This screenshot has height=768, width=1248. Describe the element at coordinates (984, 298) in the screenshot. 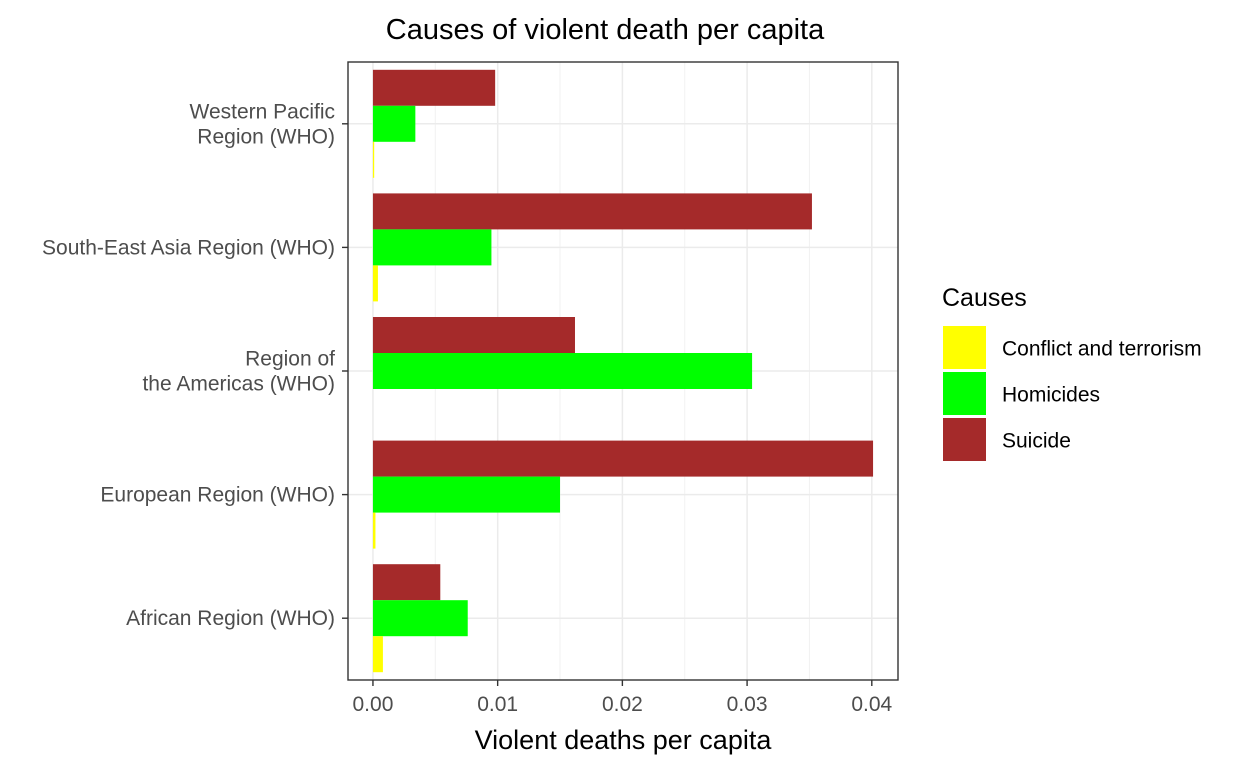

I see `legend-title: Causes` at that location.